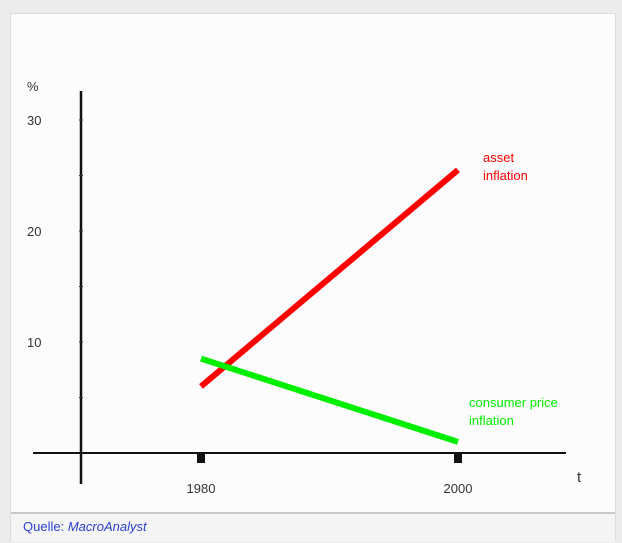  Describe the element at coordinates (513, 402) in the screenshot. I see `series-label-2: consumer price` at that location.